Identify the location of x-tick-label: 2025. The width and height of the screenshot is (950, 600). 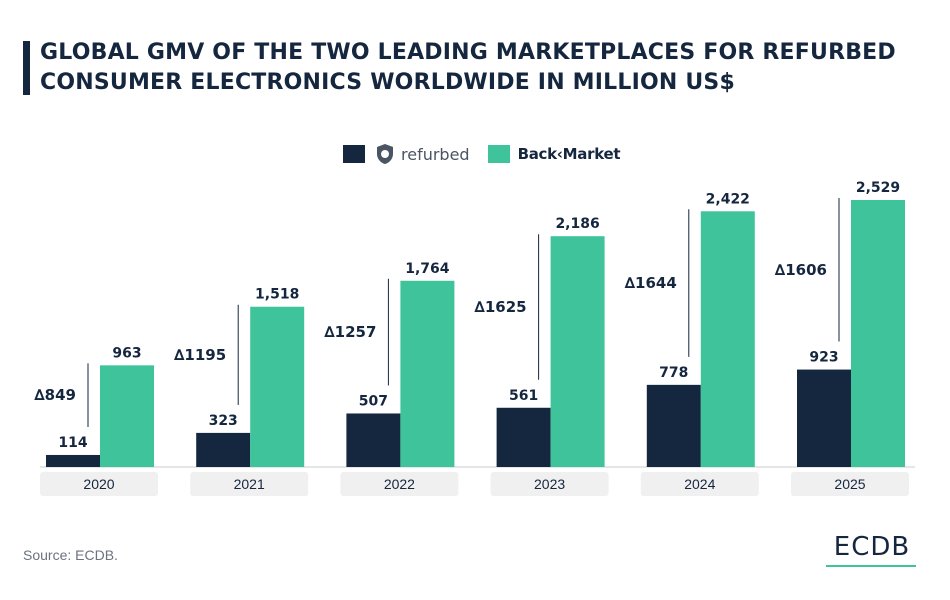
(849, 484).